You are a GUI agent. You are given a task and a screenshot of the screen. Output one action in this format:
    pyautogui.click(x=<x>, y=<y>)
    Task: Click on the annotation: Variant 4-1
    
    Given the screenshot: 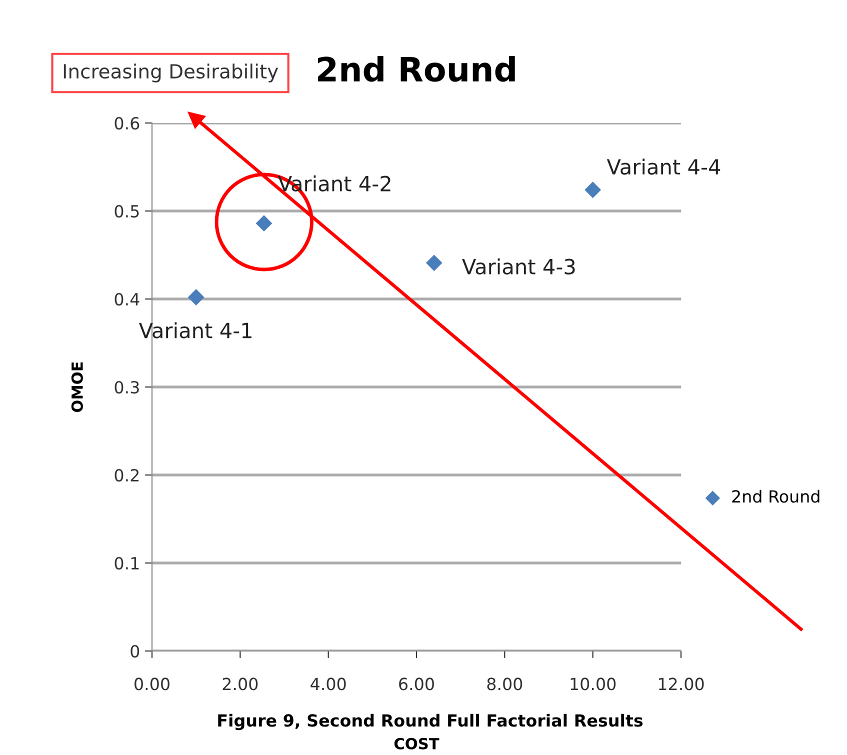 What is the action you would take?
    pyautogui.click(x=195, y=330)
    